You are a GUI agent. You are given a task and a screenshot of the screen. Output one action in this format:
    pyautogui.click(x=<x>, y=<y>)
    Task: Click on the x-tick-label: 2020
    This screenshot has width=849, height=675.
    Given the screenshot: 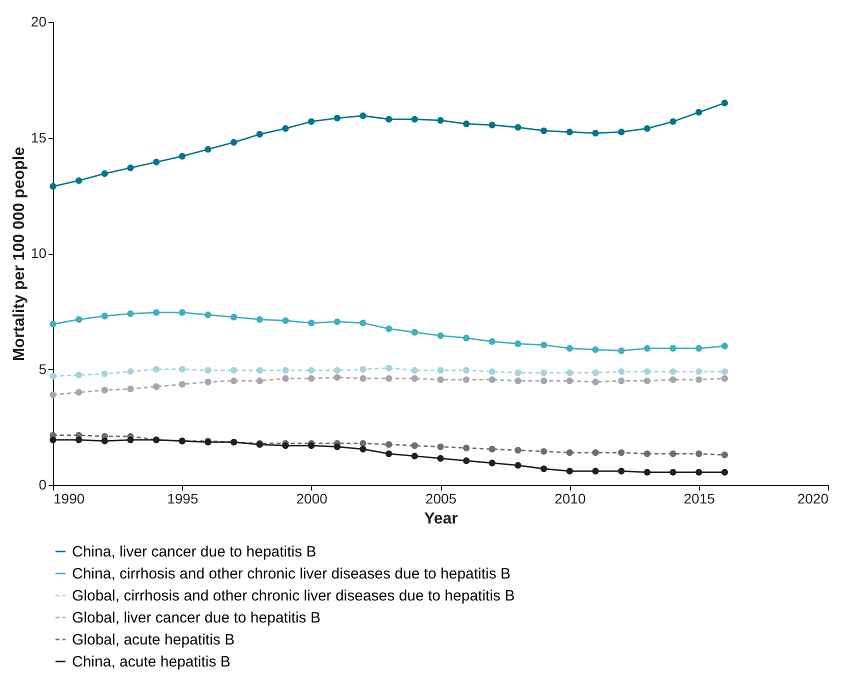 What is the action you would take?
    pyautogui.click(x=813, y=498)
    